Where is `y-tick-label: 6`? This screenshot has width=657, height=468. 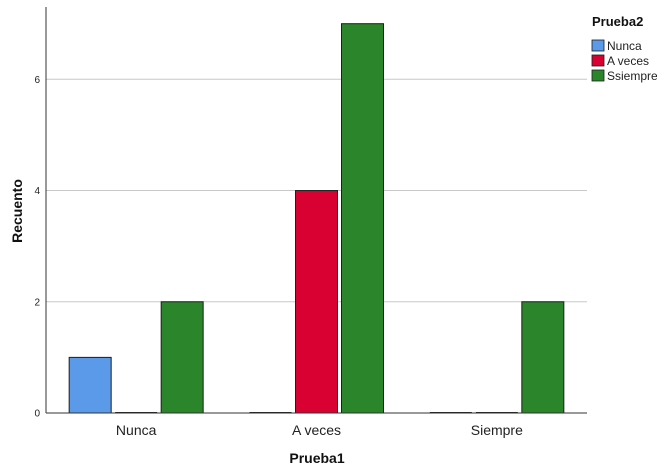 y-tick-label: 6 is located at coordinates (37, 80).